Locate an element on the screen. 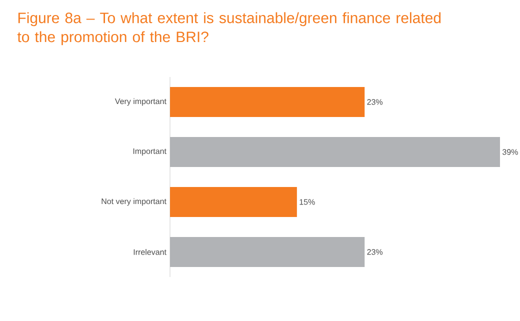  y-tick-label: Not very important is located at coordinates (134, 202).